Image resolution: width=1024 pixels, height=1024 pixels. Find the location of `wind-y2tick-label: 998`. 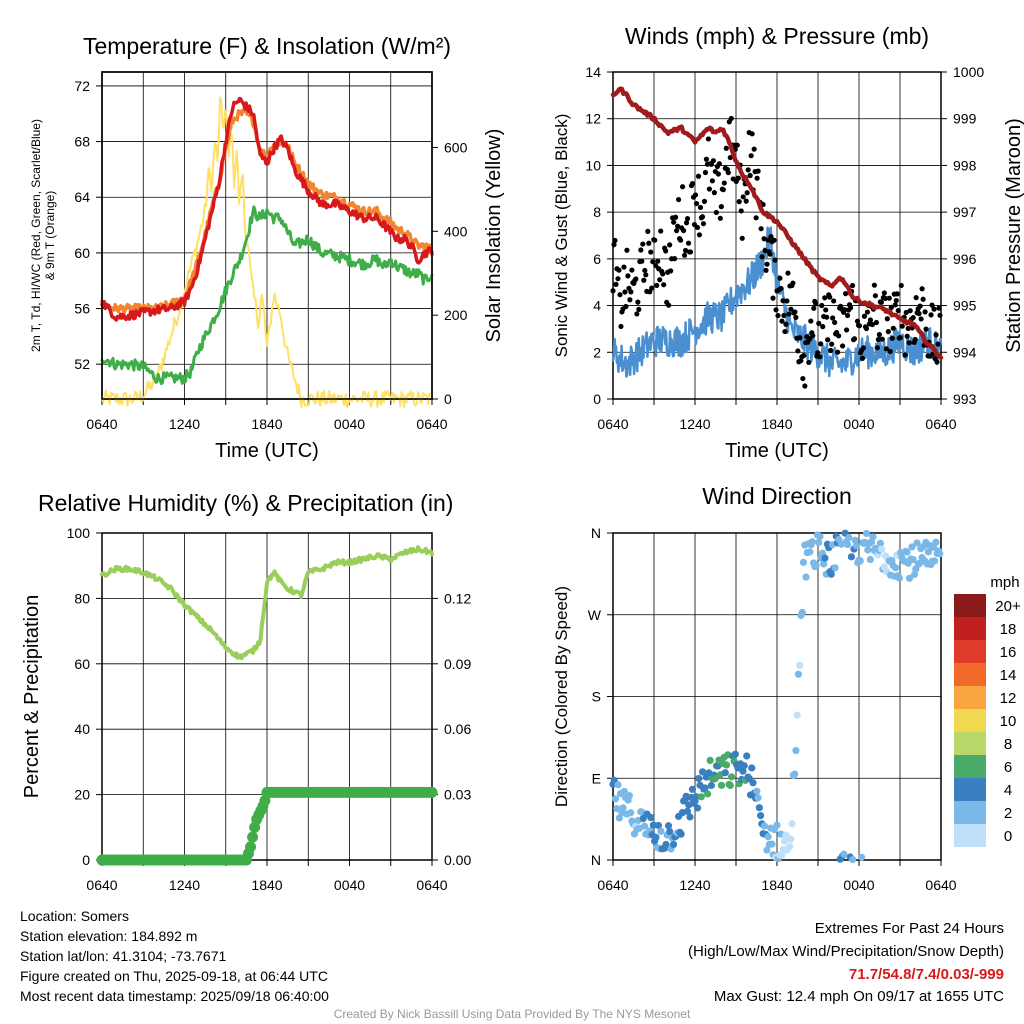

wind-y2tick-label: 998 is located at coordinates (965, 165).